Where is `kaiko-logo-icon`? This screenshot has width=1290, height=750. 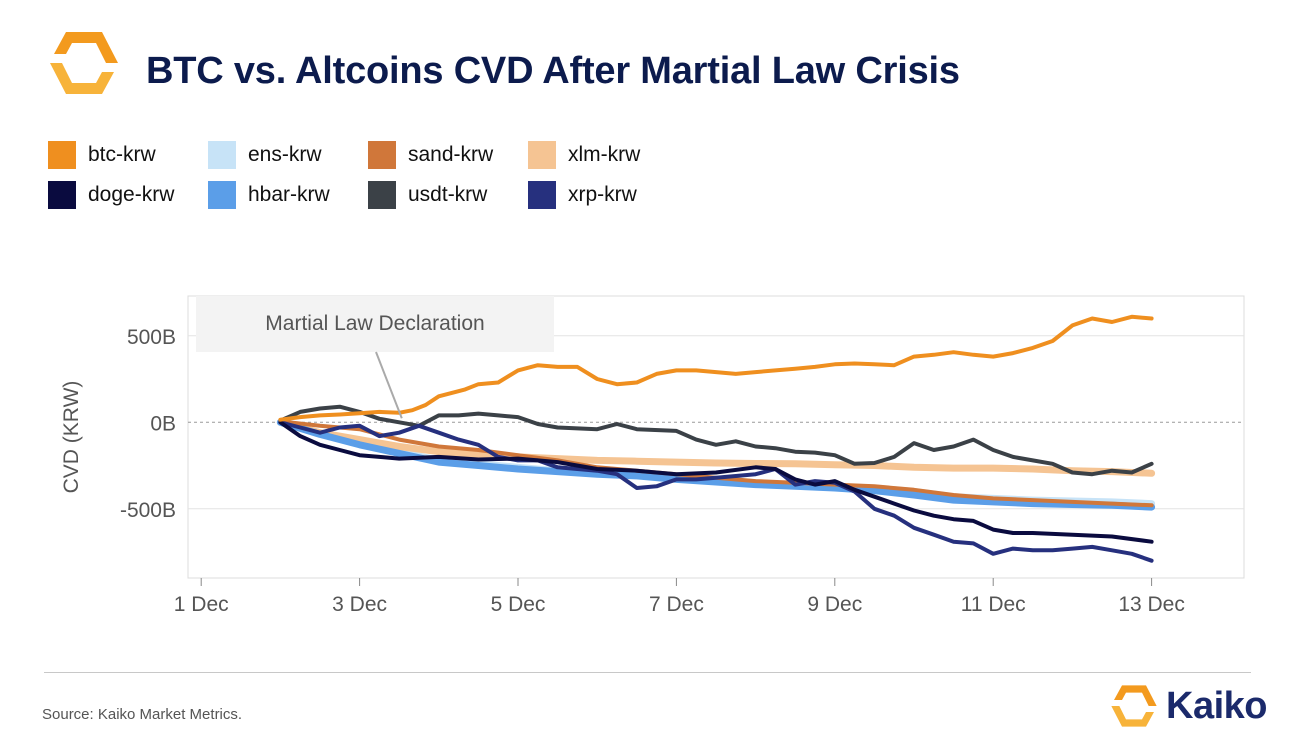
kaiko-logo-icon is located at coordinates (84, 63).